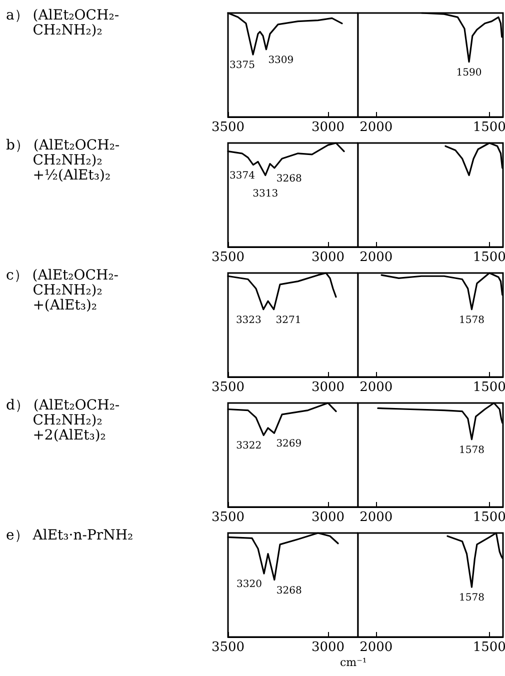 The width and height of the screenshot is (505, 676). Describe the element at coordinates (281, 60) in the screenshot. I see `annotation: 3309` at that location.